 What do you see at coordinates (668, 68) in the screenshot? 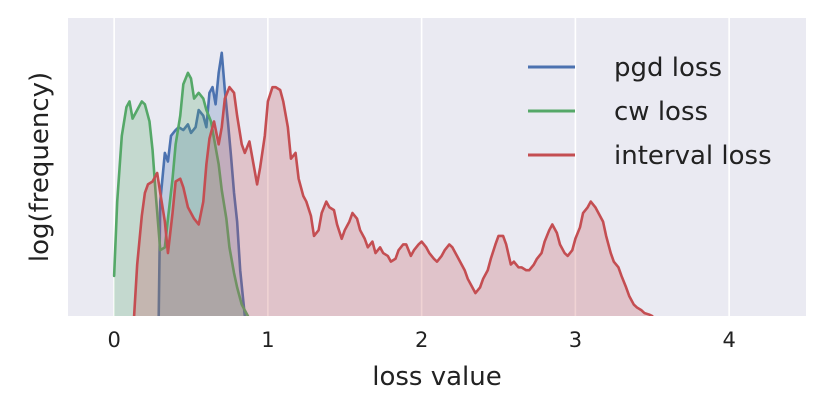
I see `legend-label: pgd loss` at bounding box center [668, 68].